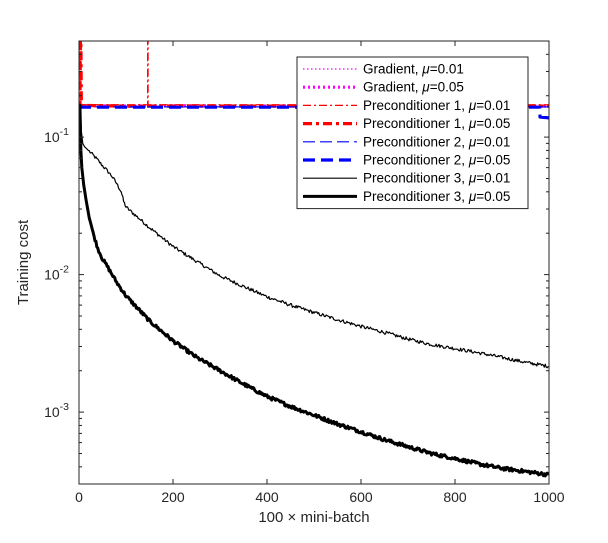  What do you see at coordinates (313, 517) in the screenshot?
I see `x-axis-label: 100 × mini-batch` at bounding box center [313, 517].